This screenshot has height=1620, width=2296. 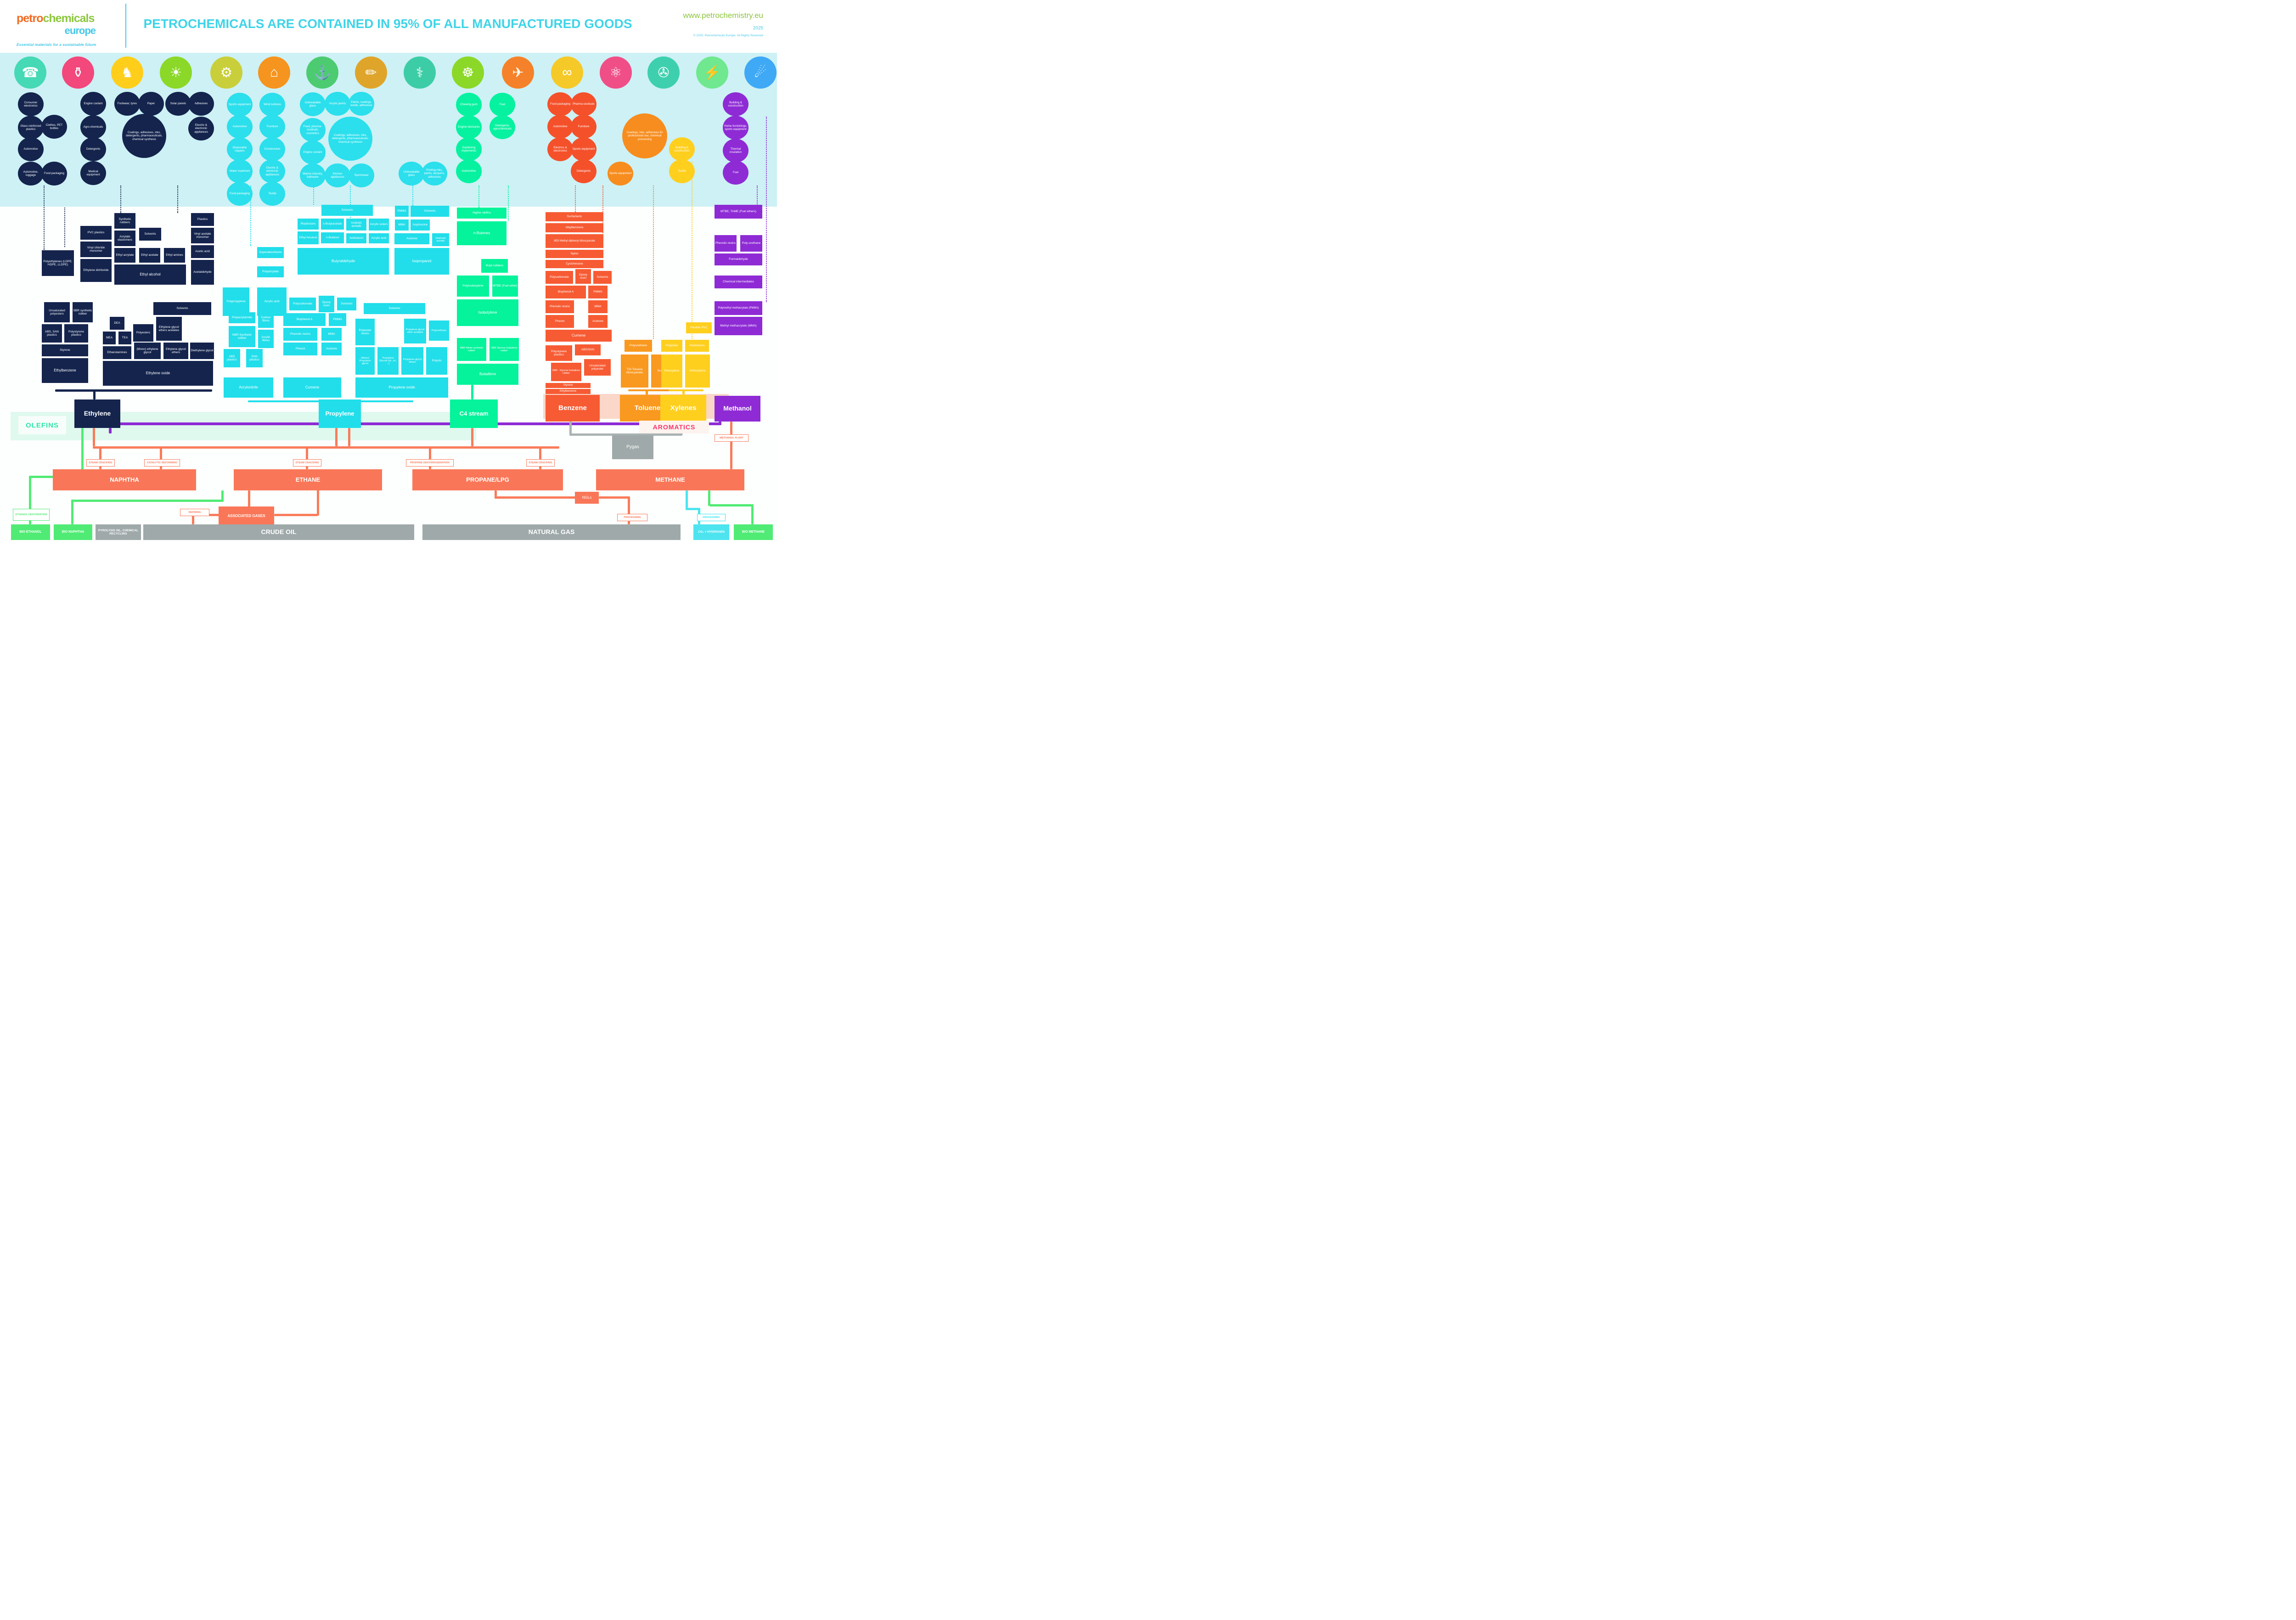 What do you see at coordinates (31, 104) in the screenshot?
I see `consumer-electronics-bubble: Consumer electronics` at bounding box center [31, 104].